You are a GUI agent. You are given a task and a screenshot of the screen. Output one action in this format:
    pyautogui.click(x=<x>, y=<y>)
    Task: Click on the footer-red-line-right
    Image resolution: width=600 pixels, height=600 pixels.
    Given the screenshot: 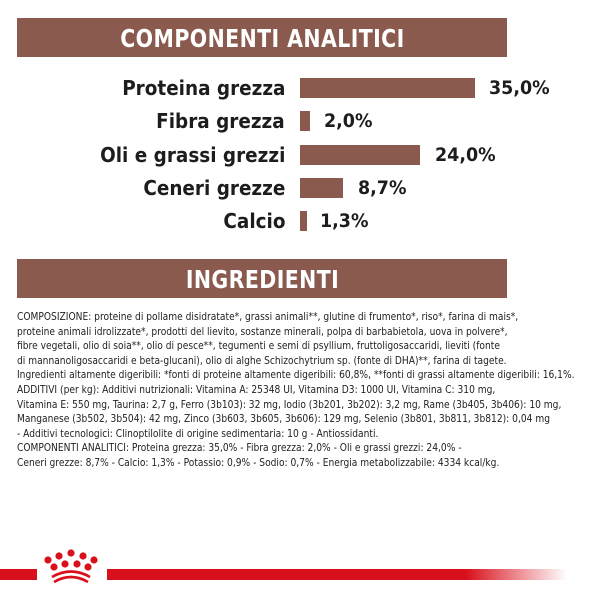 What is the action you would take?
    pyautogui.click(x=337, y=574)
    